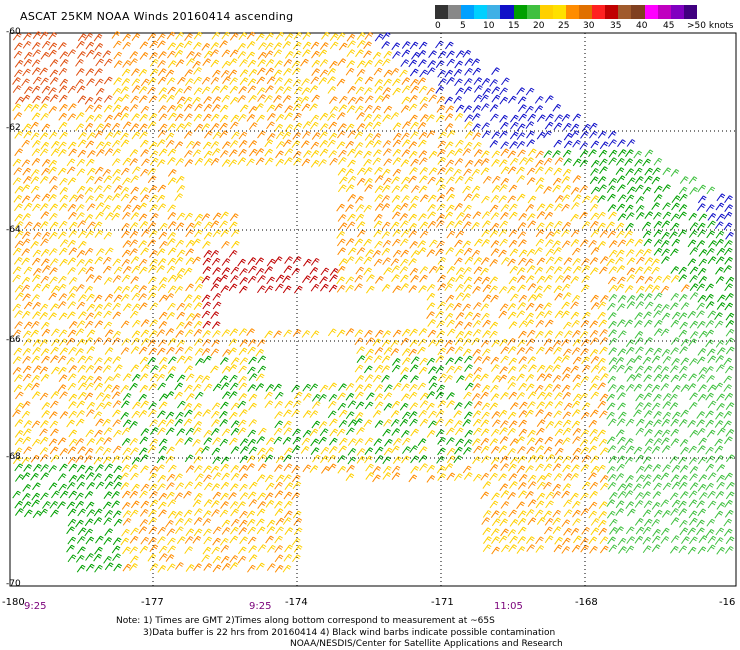 Image resolution: width=740 pixels, height=650 pixels. Describe the element at coordinates (727, 602) in the screenshot. I see `lon-label: -16` at that location.